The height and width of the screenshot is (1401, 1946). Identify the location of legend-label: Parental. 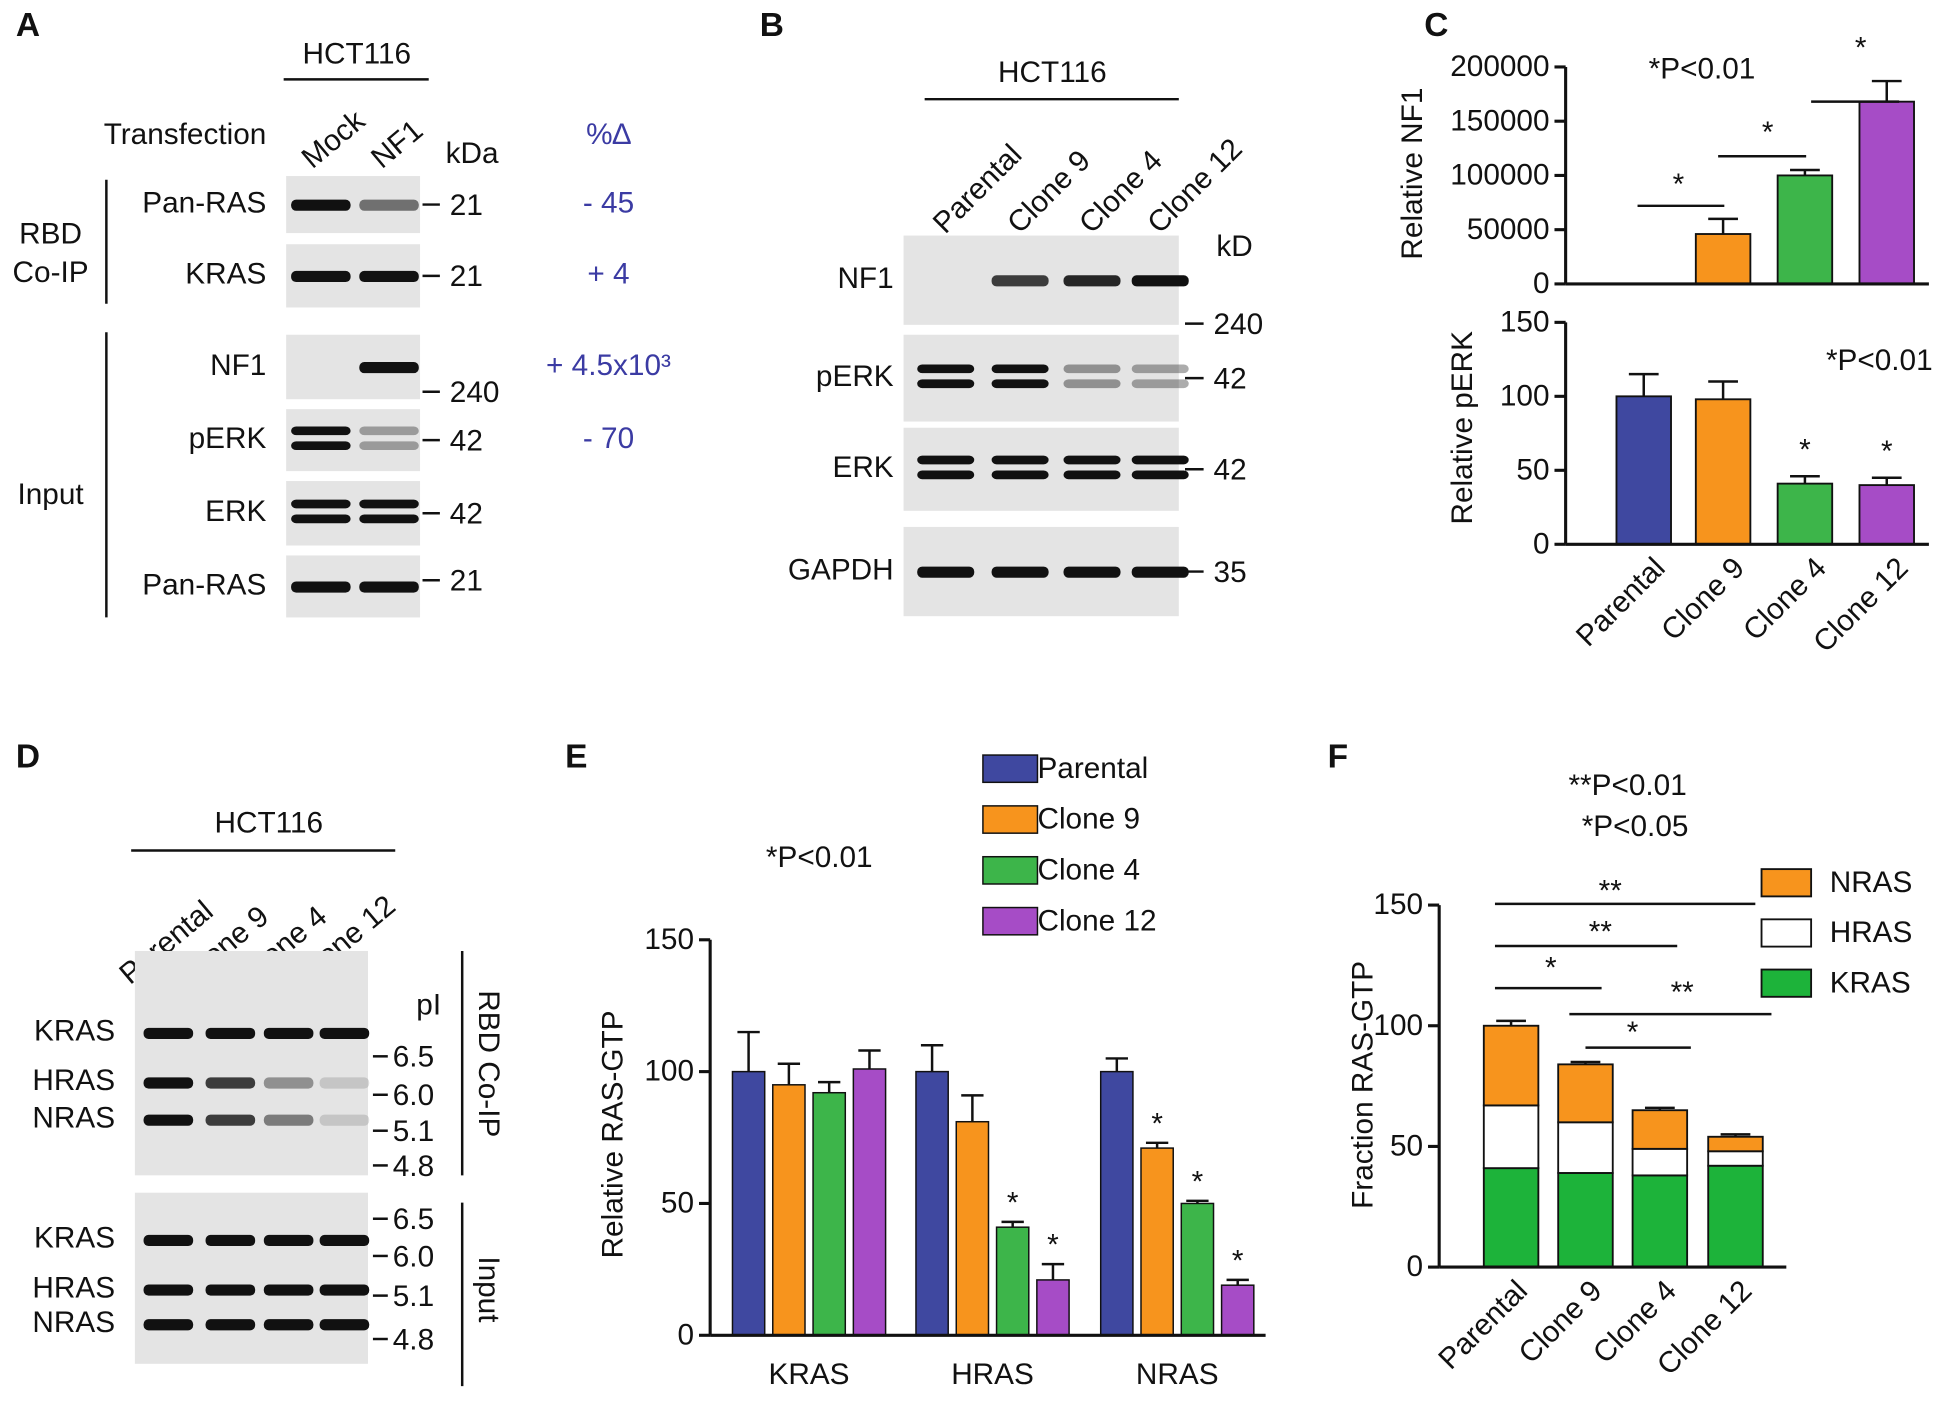
(1092, 768).